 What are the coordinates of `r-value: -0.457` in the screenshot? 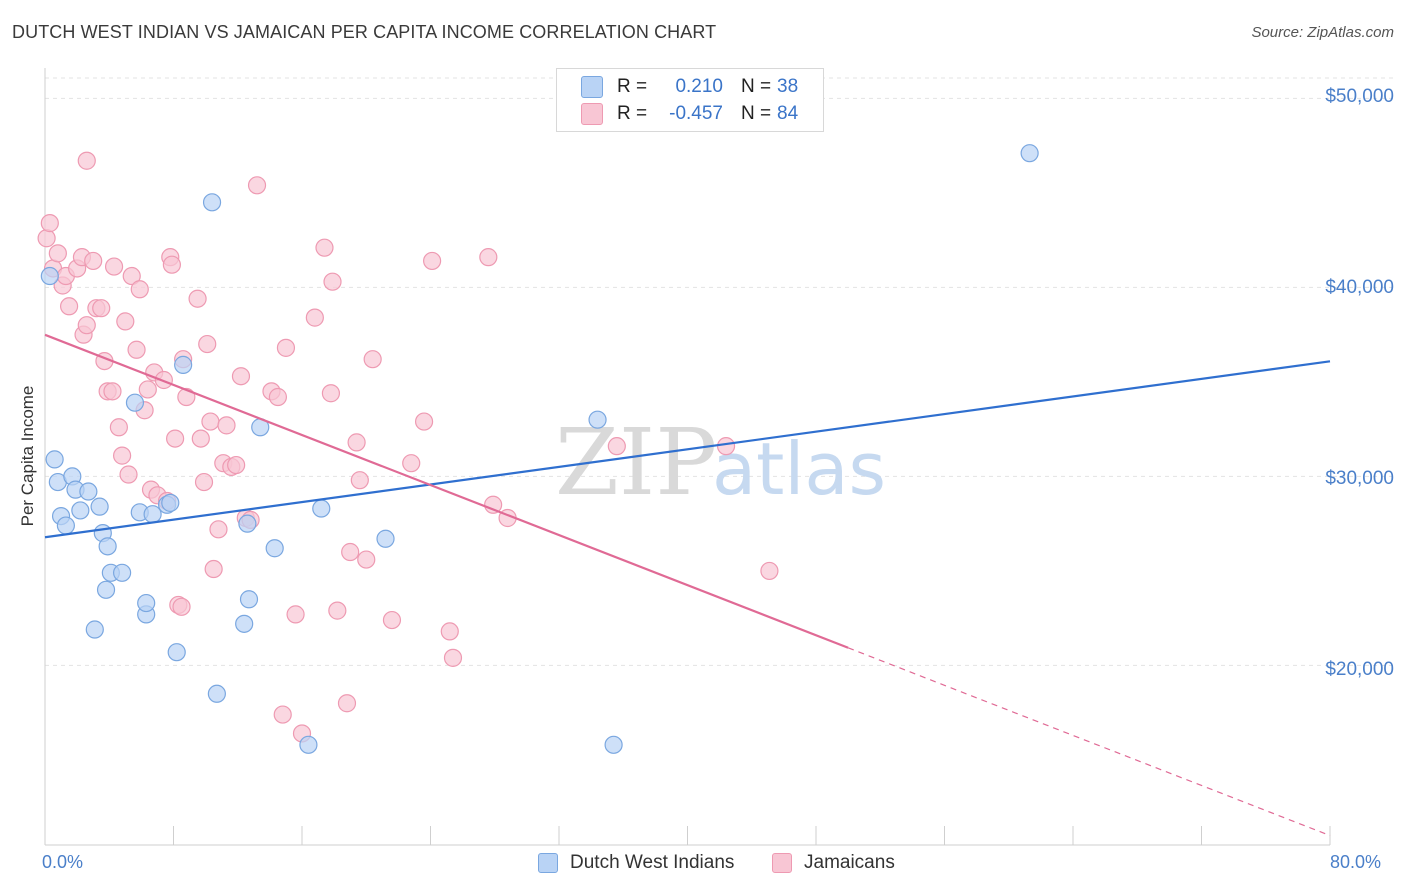 It's located at (696, 113).